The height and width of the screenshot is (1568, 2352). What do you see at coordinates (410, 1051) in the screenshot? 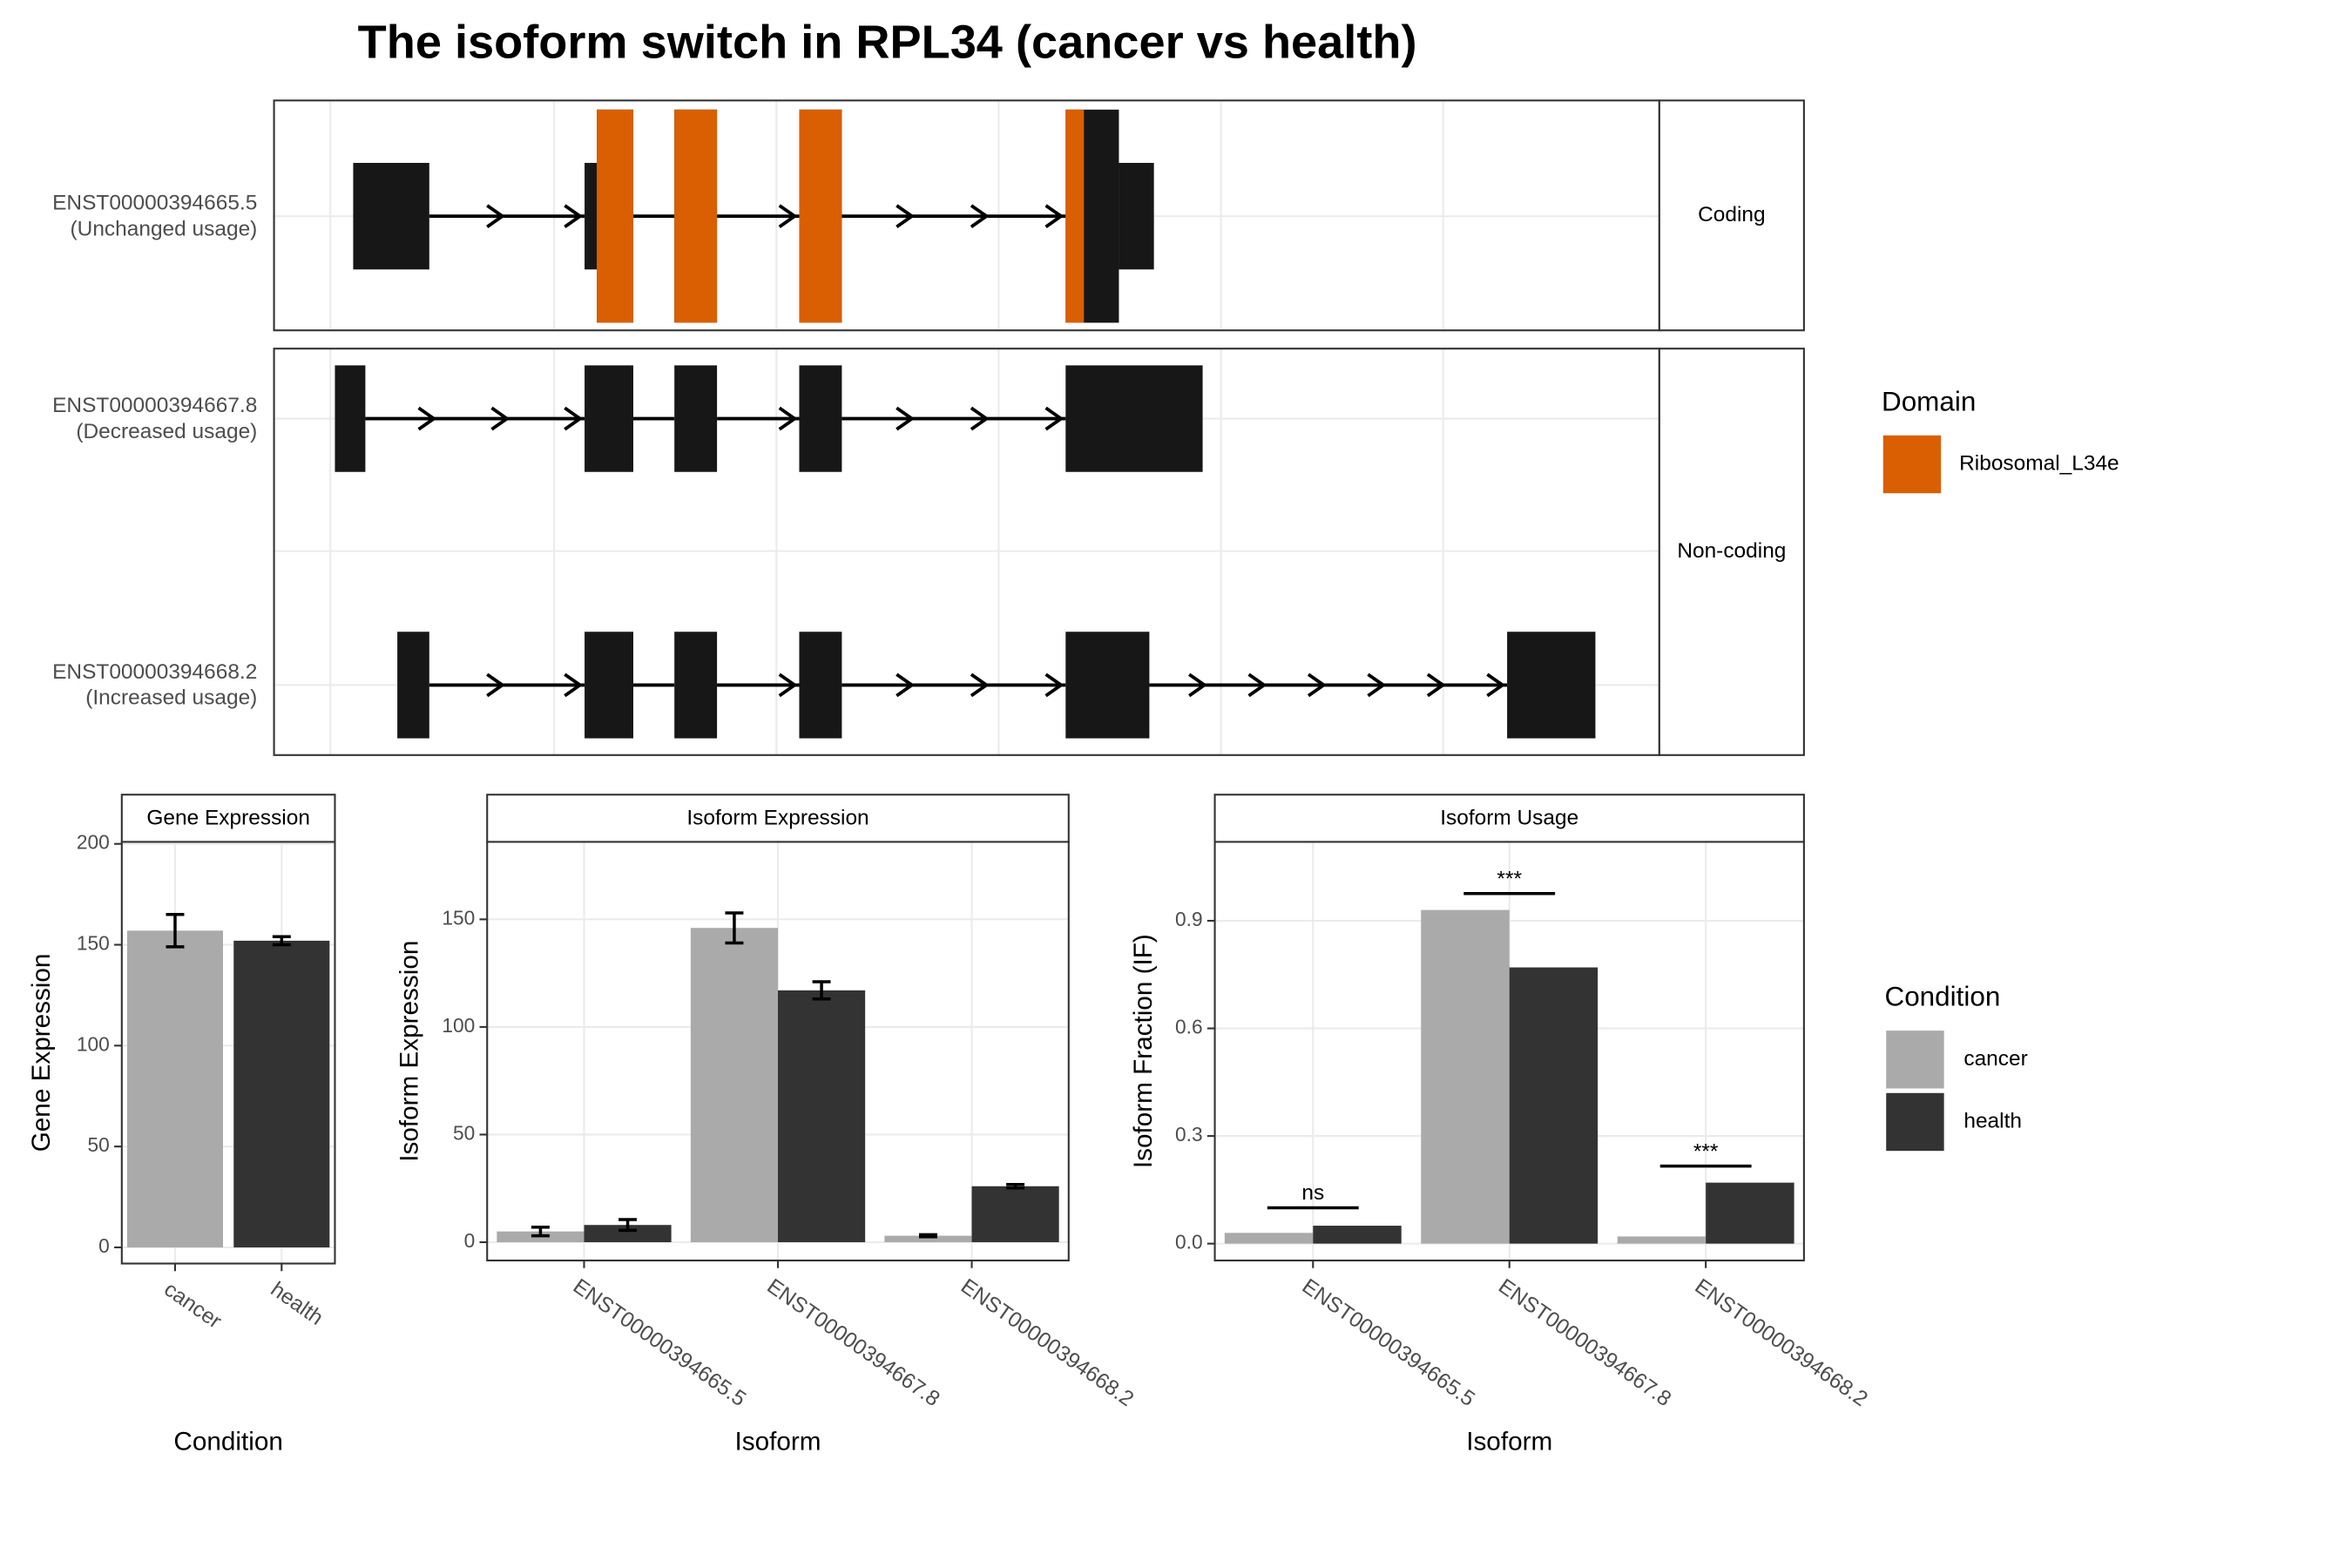
I see `y-axis-title: Isoform Expression` at bounding box center [410, 1051].